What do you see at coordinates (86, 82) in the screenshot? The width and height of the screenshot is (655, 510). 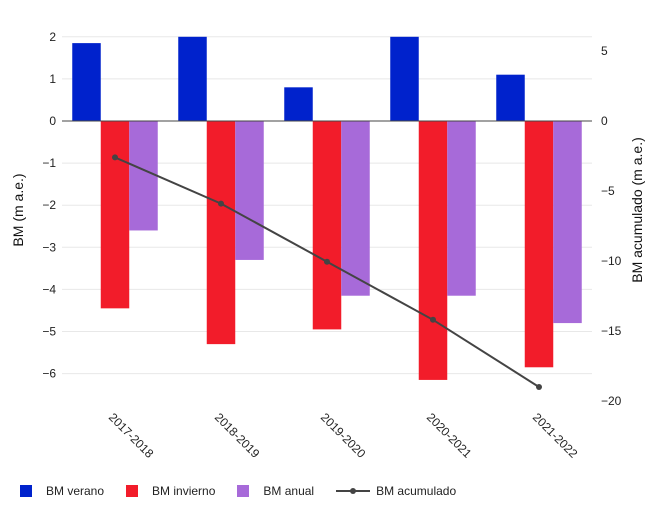 I see `bar-bm-verano-2017-2018` at bounding box center [86, 82].